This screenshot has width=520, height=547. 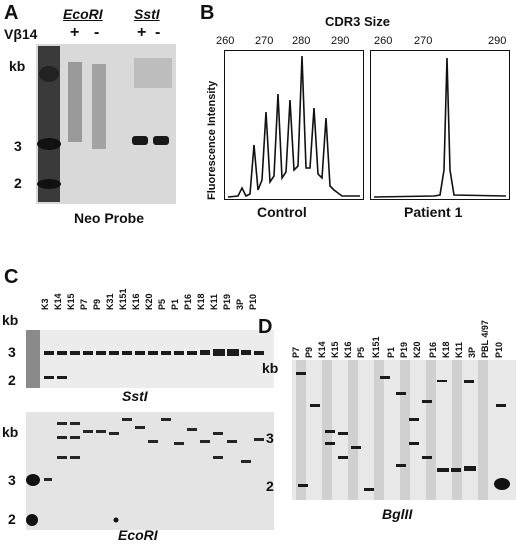 I want to click on panel-d-lane: P10, so click(x=499, y=349).